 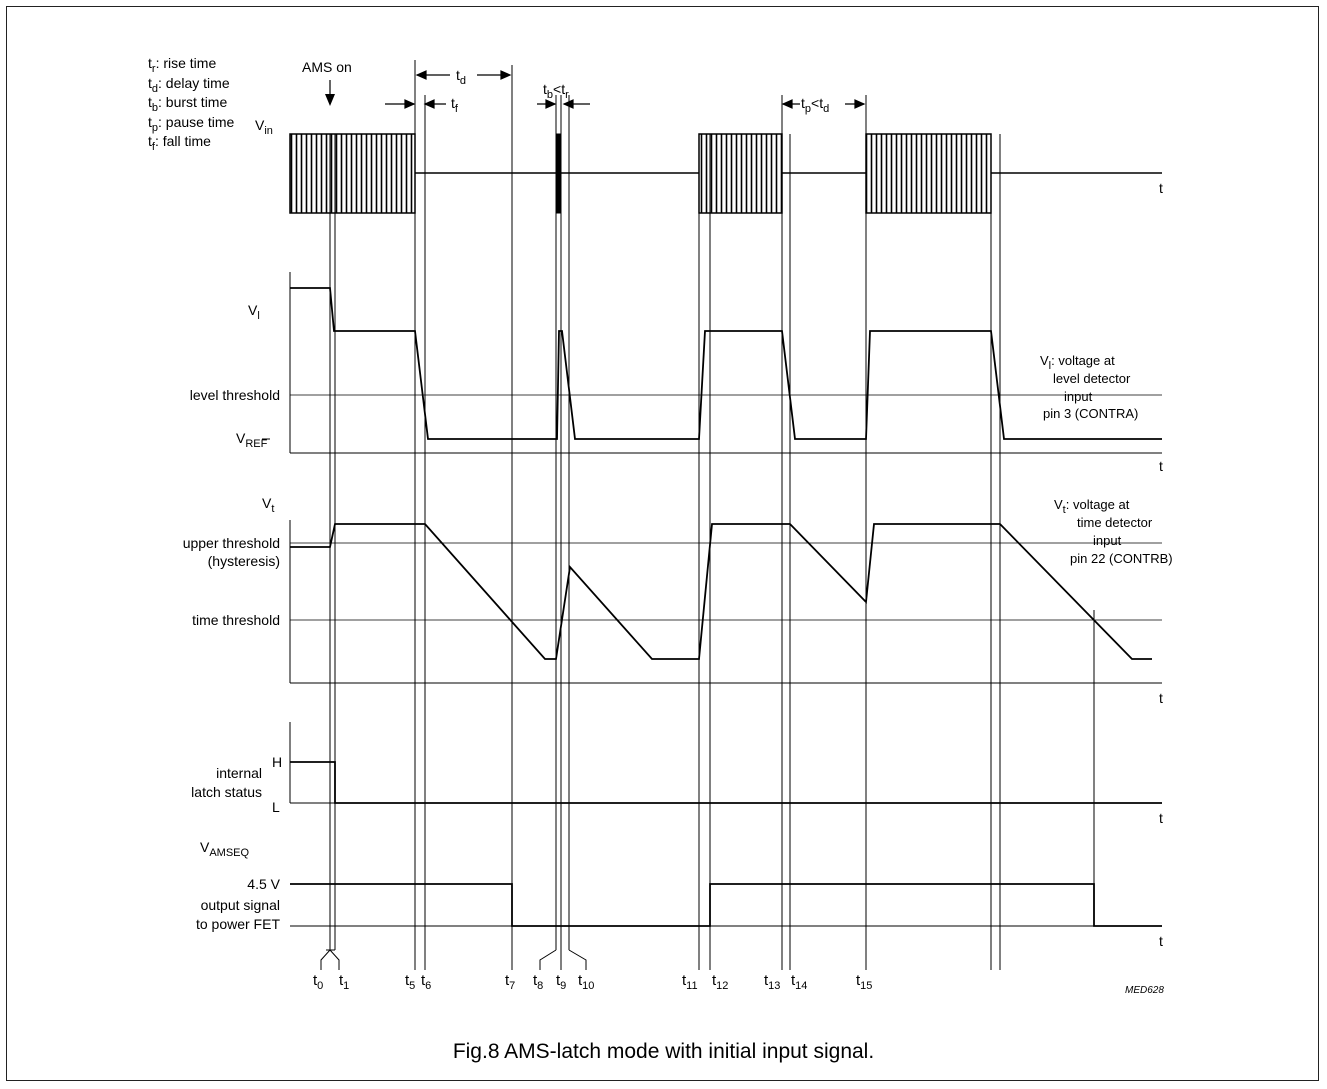 I want to click on latch-l: L, so click(x=276, y=807).